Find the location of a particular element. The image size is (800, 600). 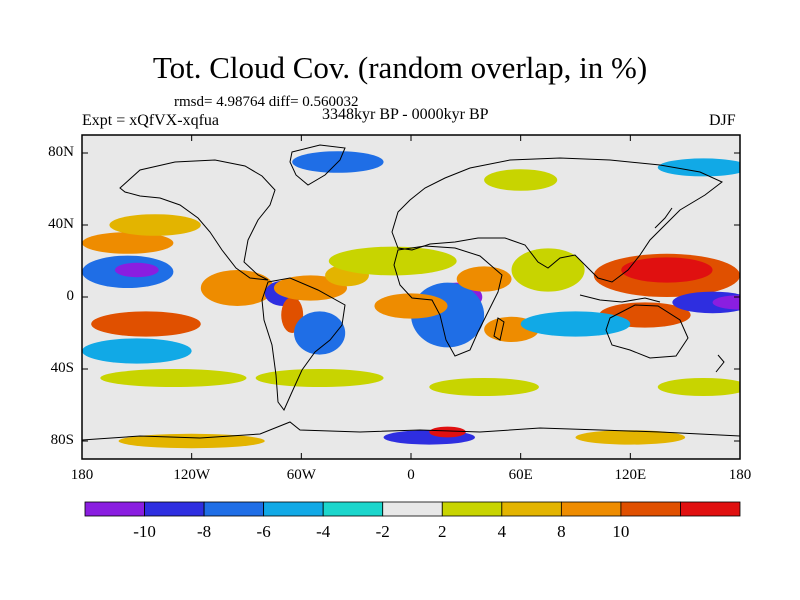

experiment-label: Expt = xQfVX-xqfua is located at coordinates (150, 120).